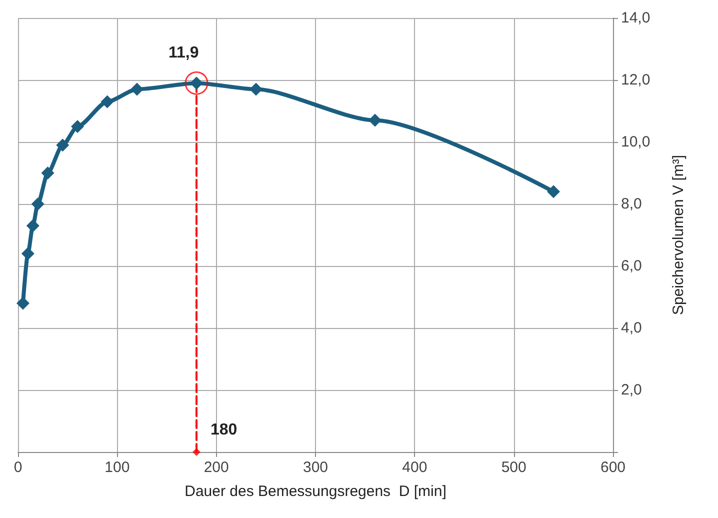 This screenshot has height=518, width=718. I want to click on y-tick-label: 2,0, so click(631, 390).